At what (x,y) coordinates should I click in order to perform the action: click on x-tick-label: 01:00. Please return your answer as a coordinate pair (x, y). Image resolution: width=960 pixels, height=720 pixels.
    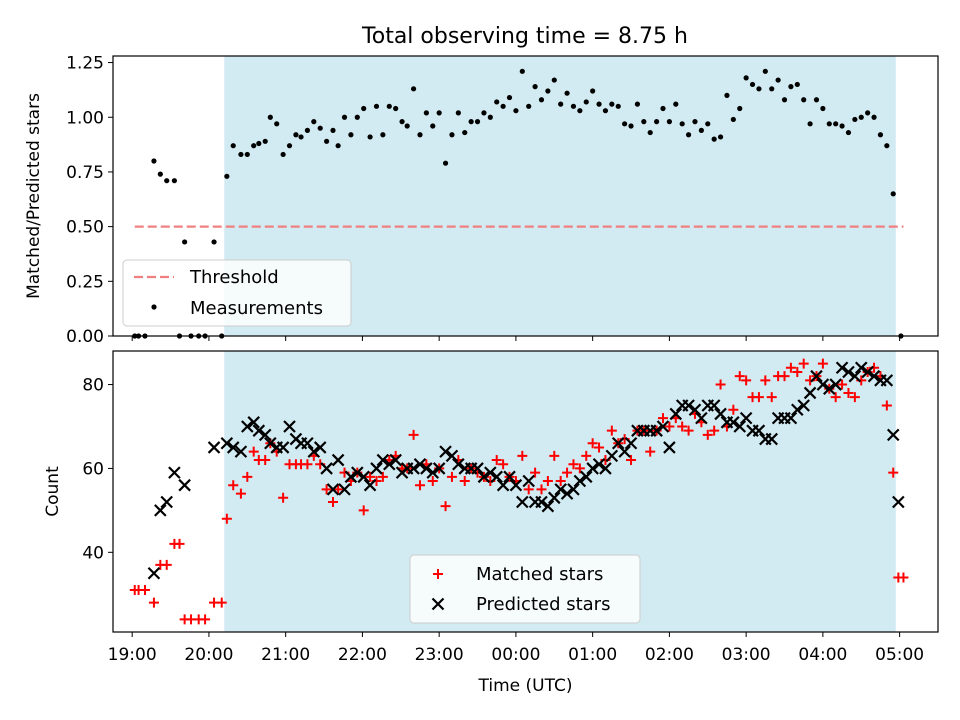
    Looking at the image, I should click on (592, 655).